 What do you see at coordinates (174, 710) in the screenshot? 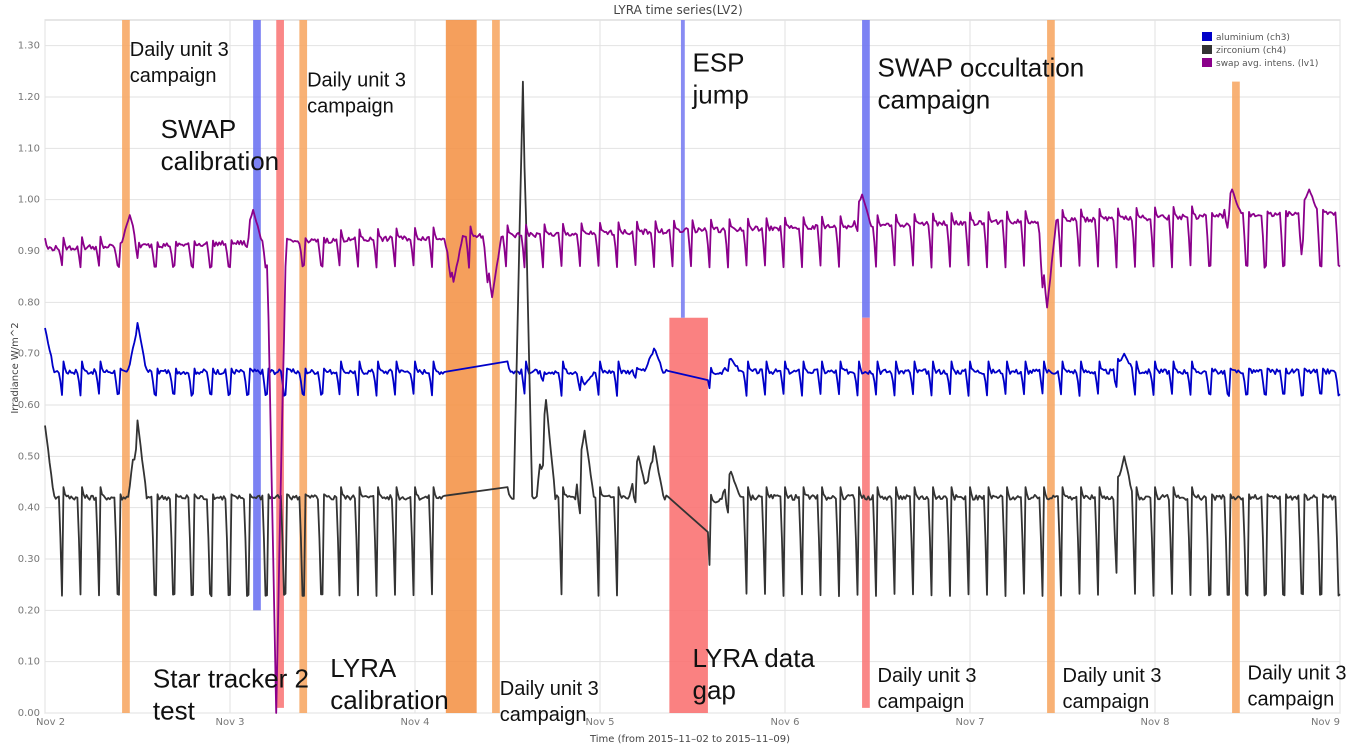
I see `annotation-label: test` at bounding box center [174, 710].